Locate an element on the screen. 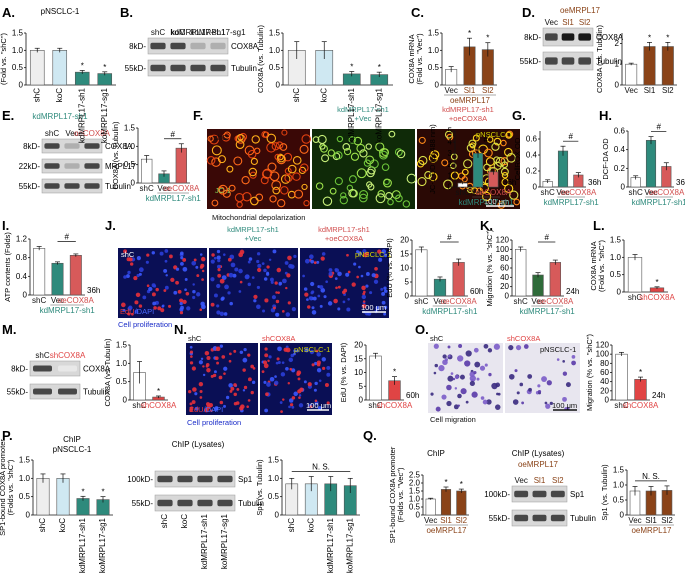  panel-e-header: kdMRPL17-sh1 is located at coordinates (60, 116).